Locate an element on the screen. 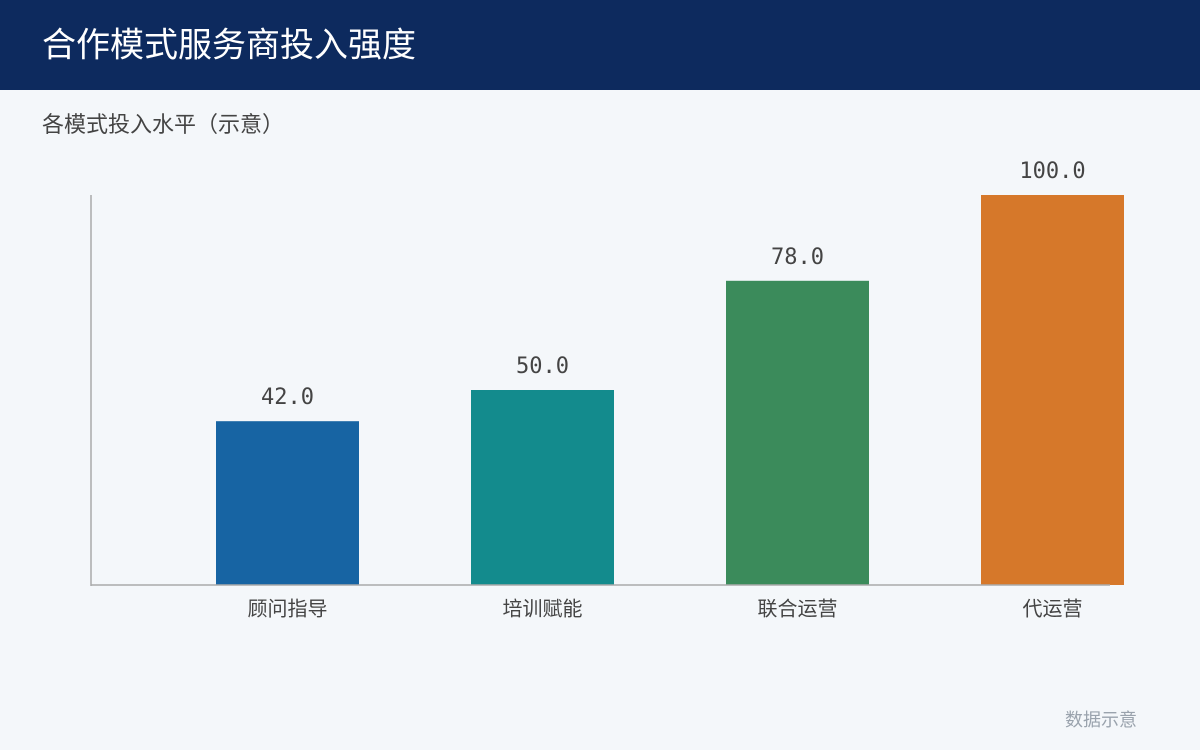  x-tick-label: 培训赋能 is located at coordinates (543, 609).